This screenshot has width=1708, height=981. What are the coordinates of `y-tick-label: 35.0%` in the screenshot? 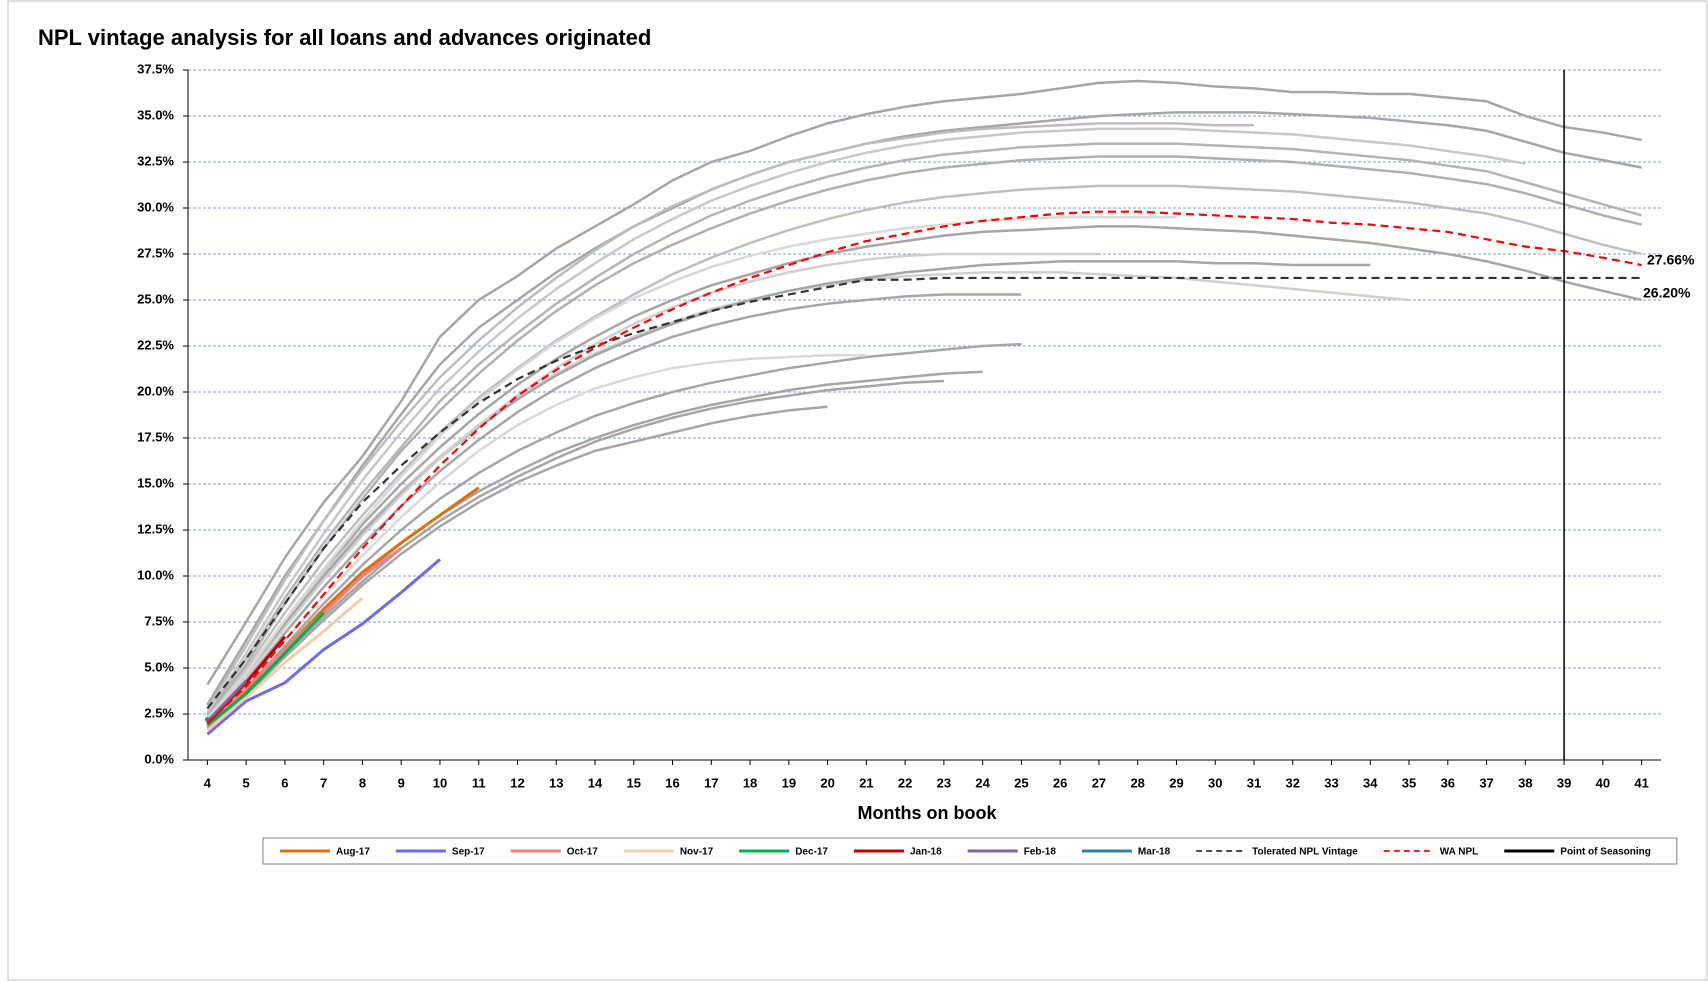 It's located at (155, 114).